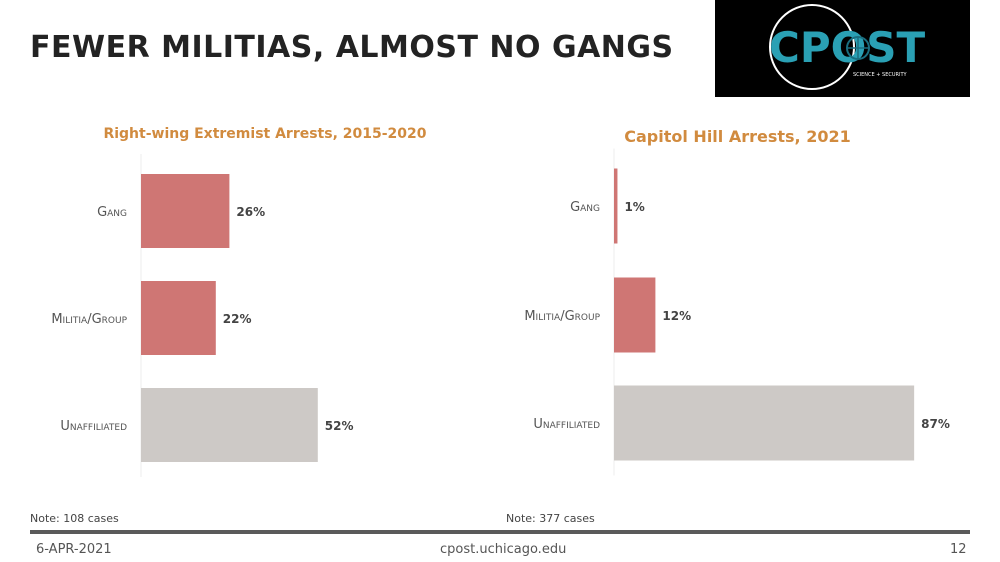 This screenshot has width=1000, height=562. I want to click on cpost-logo: CPOST SCIENCE + SECURITY, so click(842, 48).